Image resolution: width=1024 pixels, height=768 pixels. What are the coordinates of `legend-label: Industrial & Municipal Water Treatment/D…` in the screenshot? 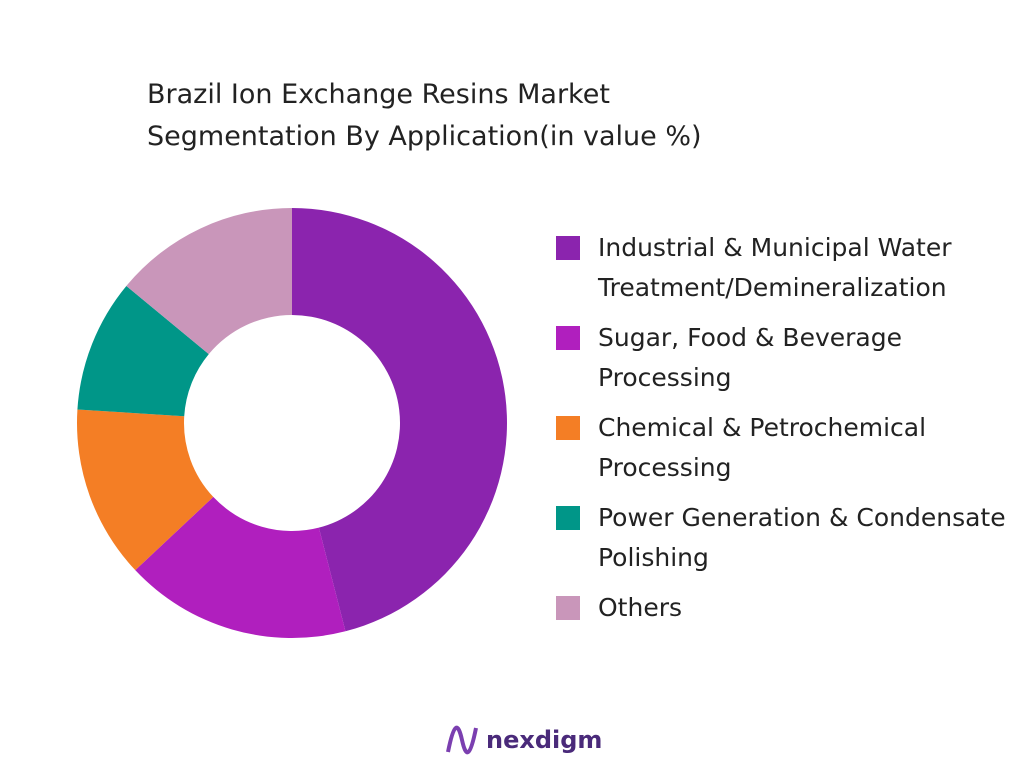 It's located at (775, 267).